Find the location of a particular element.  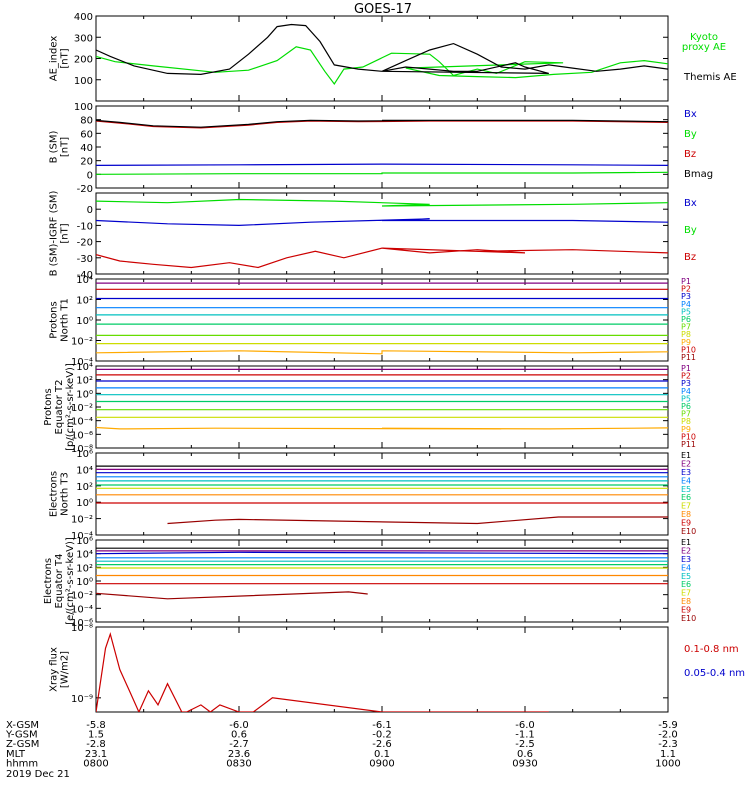

y-axis-label: [W/m2] is located at coordinates (65, 669).